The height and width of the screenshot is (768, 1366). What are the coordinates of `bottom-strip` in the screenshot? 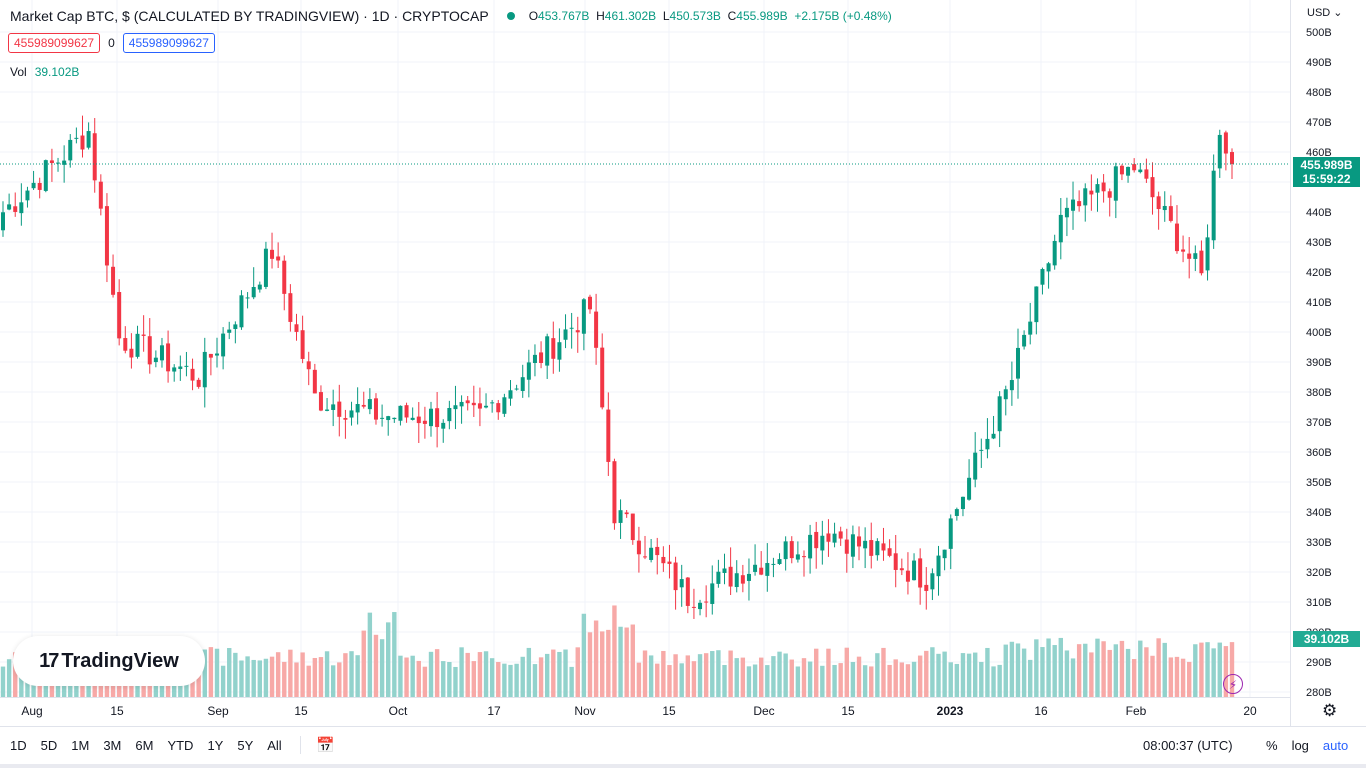 It's located at (683, 766).